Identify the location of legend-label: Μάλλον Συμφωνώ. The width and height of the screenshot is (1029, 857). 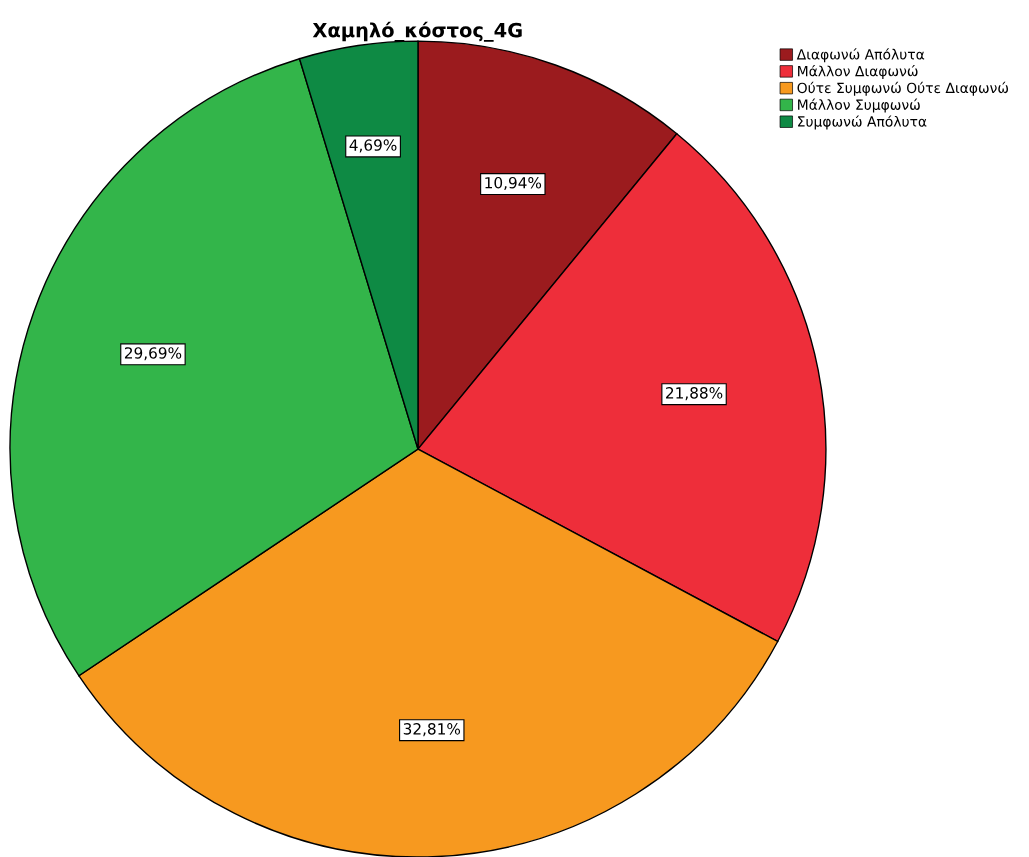
(859, 105).